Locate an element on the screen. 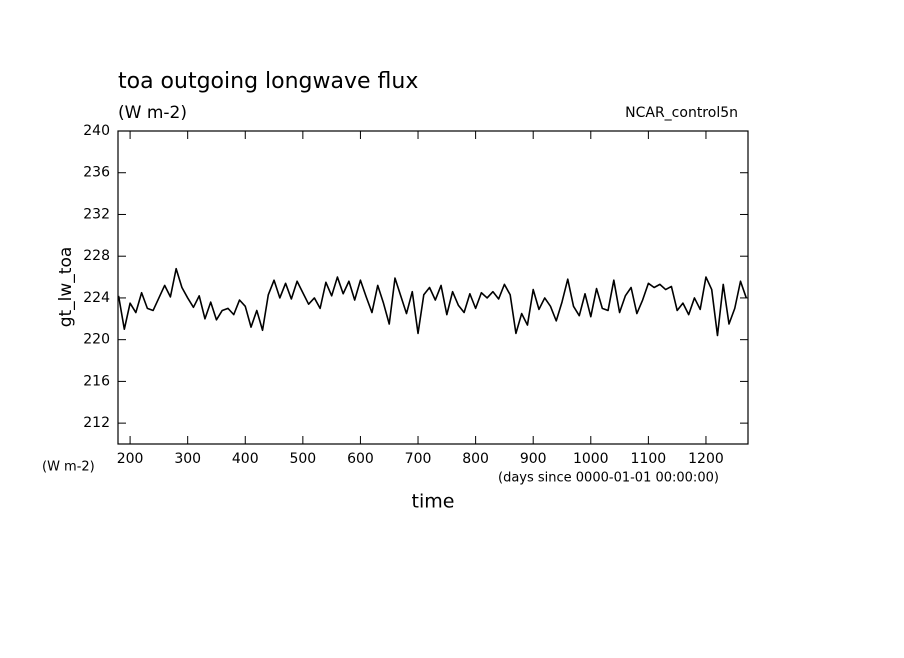 This screenshot has width=904, height=658. dataset-label: NCAR_control5n is located at coordinates (681, 113).